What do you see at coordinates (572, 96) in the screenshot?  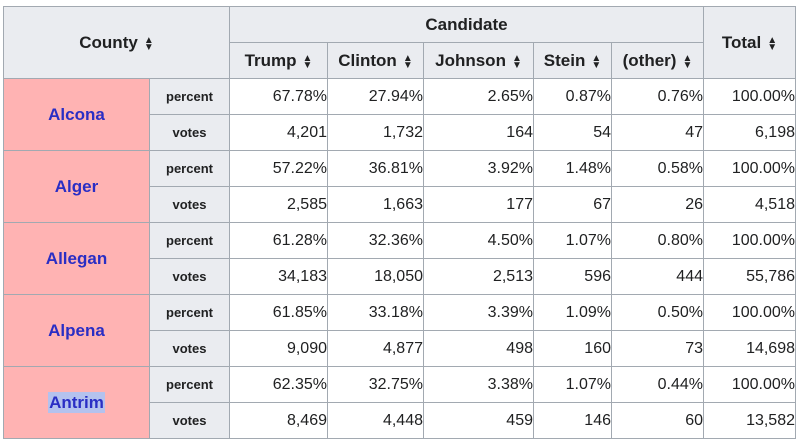 I see `value-cell: 0.87%` at bounding box center [572, 96].